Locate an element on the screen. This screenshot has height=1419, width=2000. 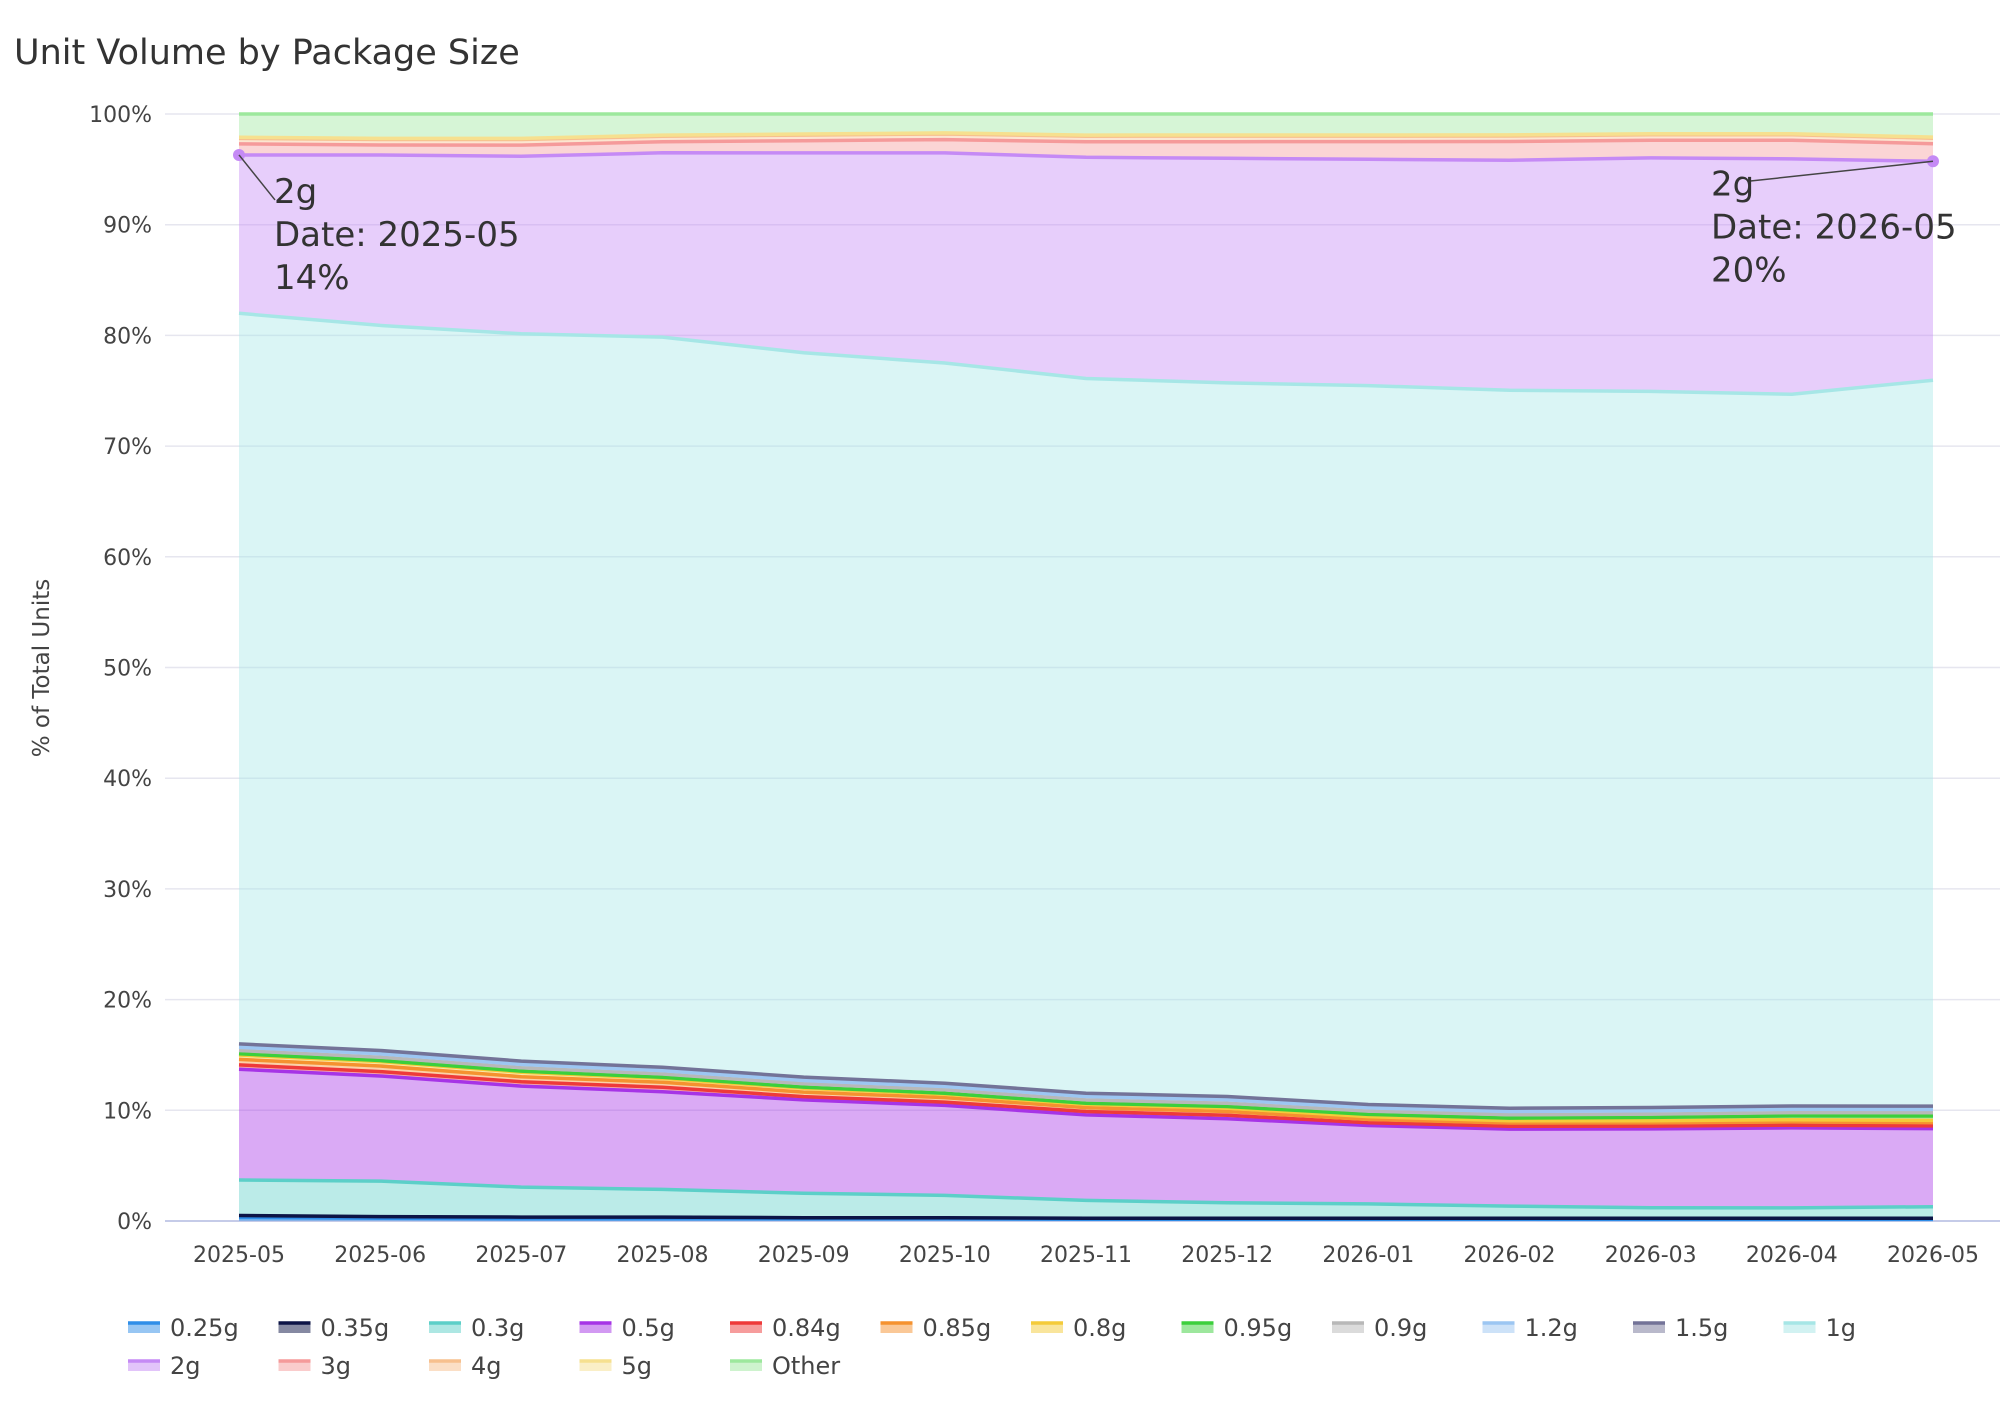
line-0.9g is located at coordinates (1086, 1082).